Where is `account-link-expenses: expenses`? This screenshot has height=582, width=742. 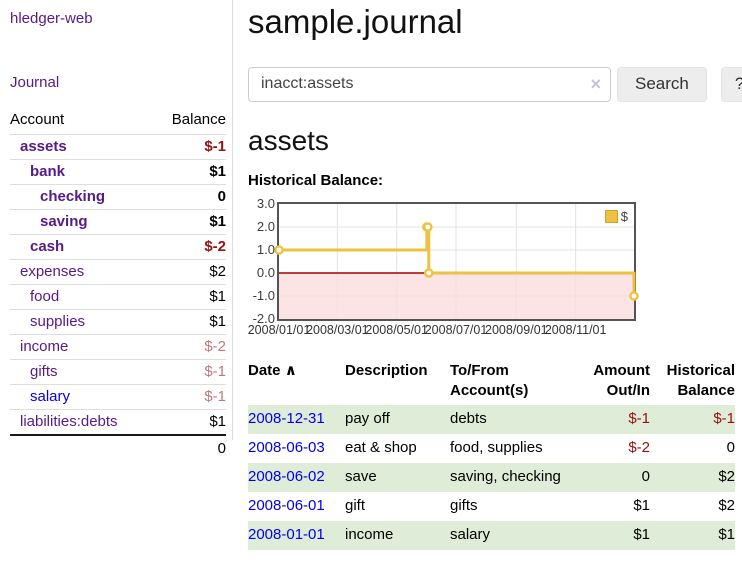 account-link-expenses: expenses is located at coordinates (52, 271).